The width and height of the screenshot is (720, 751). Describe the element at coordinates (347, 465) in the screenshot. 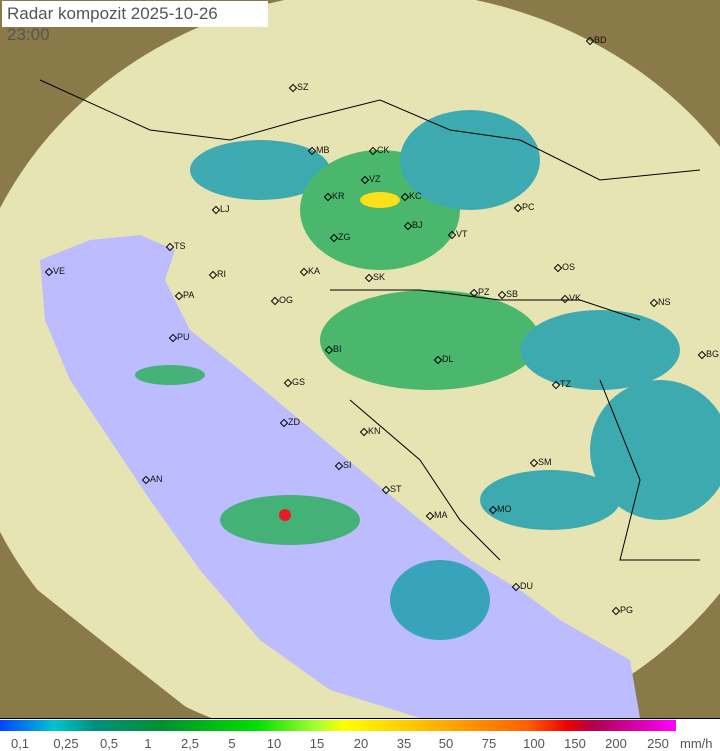

I see `city-label: SI` at that location.